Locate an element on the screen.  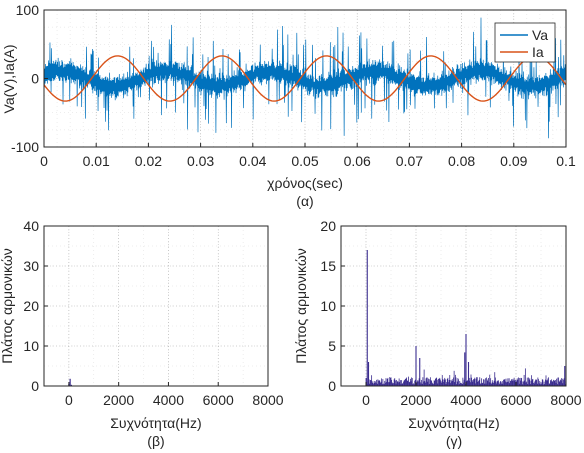
chart-b-xtick-label: 2000 is located at coordinates (118, 400).